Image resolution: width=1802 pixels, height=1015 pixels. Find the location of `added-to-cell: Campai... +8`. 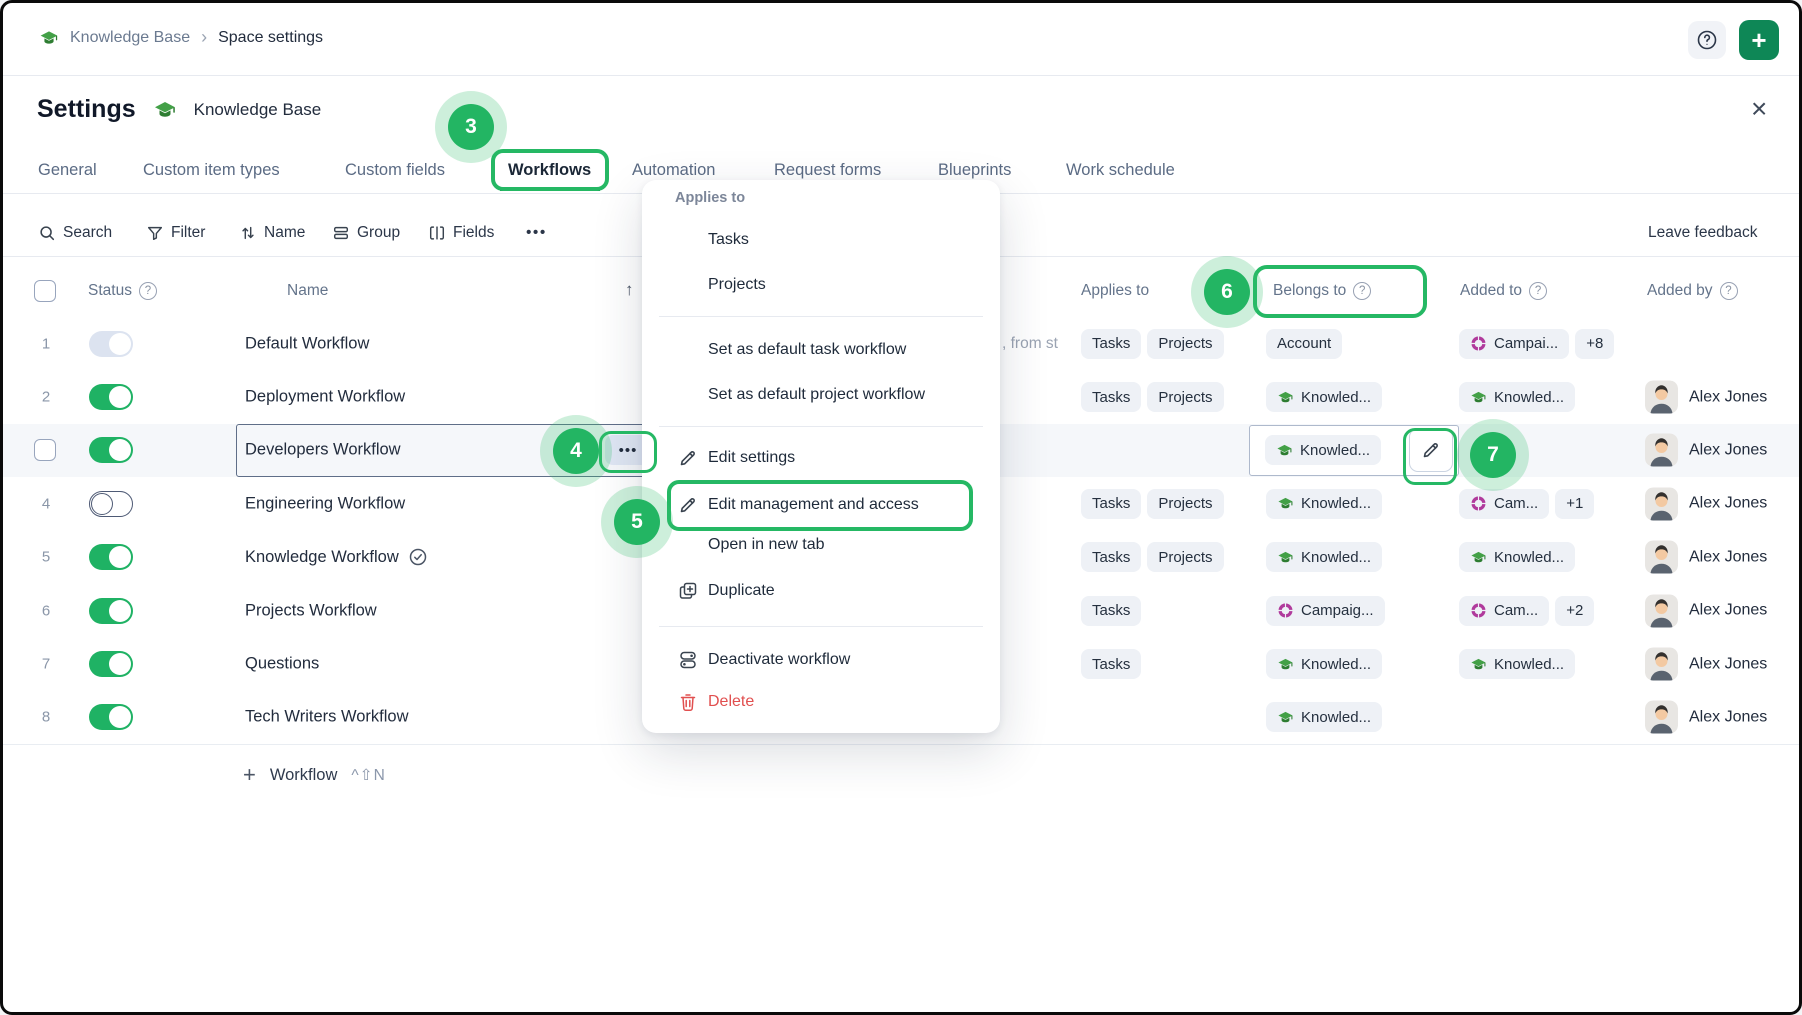

added-to-cell: Campai... +8 is located at coordinates (1537, 343).